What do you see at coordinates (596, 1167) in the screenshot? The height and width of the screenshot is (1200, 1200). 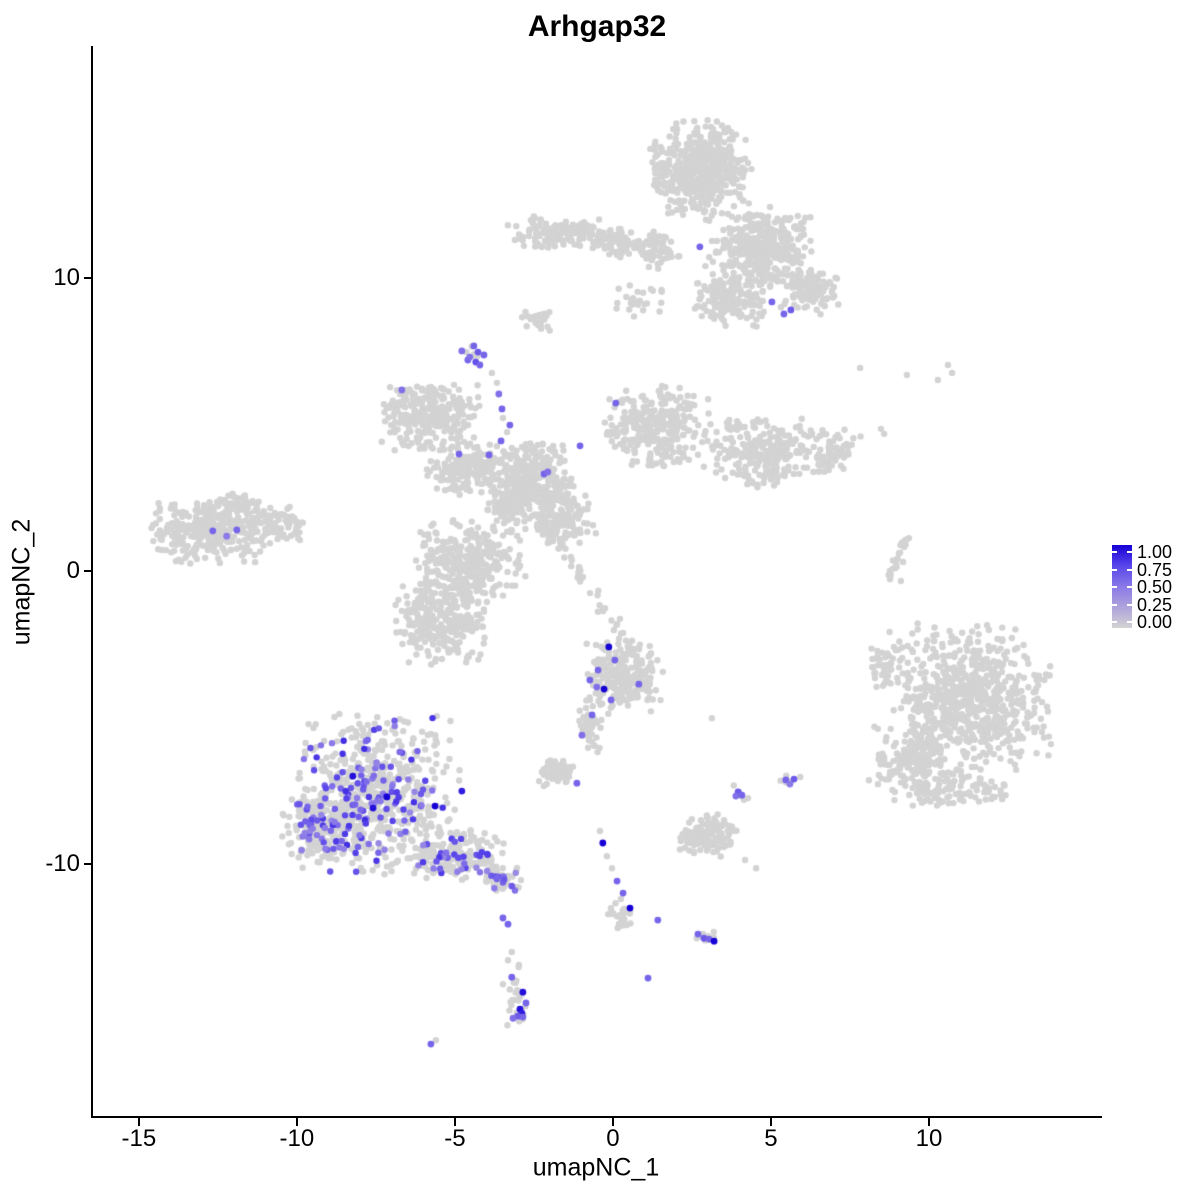 I see `x-axis-label: umapNC_1` at bounding box center [596, 1167].